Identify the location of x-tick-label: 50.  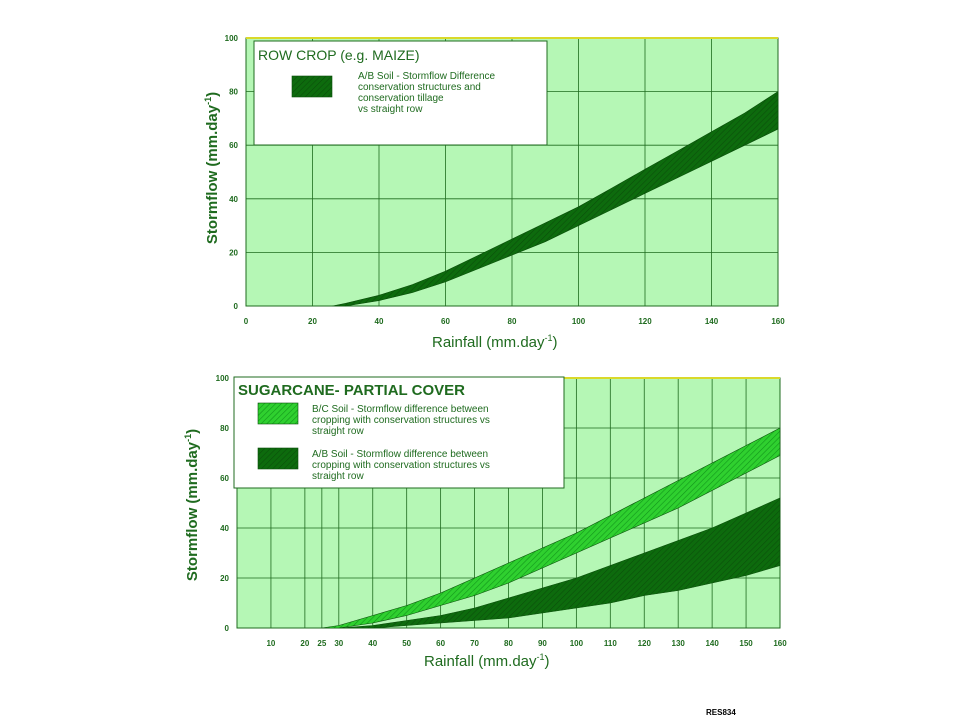
(406, 643).